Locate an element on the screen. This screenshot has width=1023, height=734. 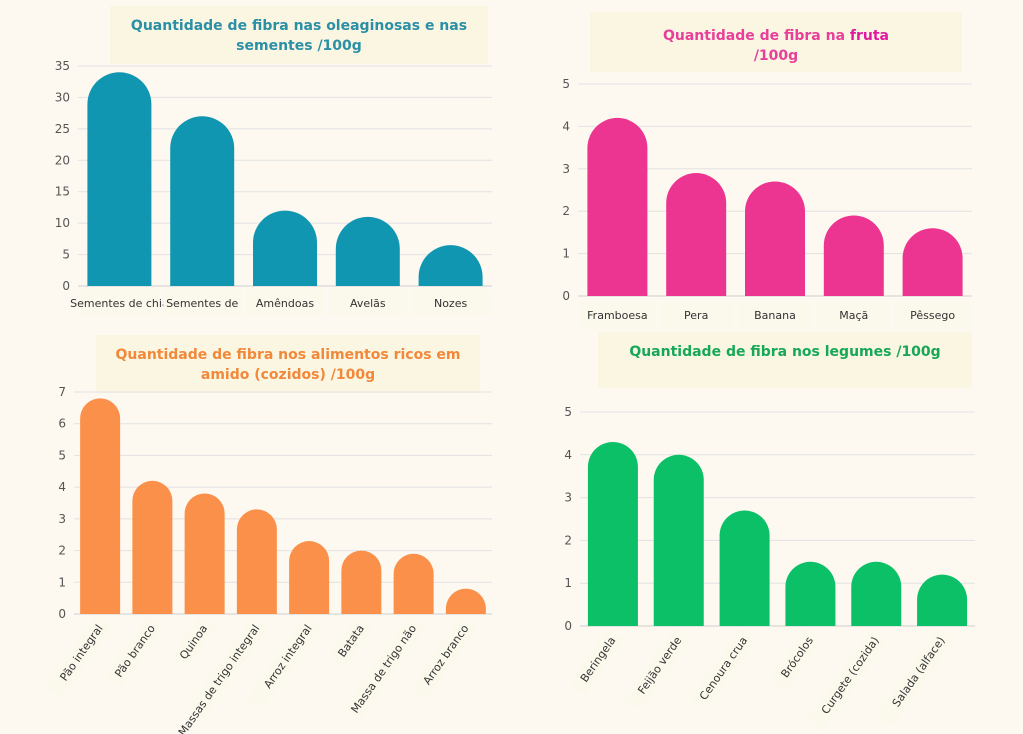
x-label-group-starch-3: Massas de trigo integral is located at coordinates (222, 675).